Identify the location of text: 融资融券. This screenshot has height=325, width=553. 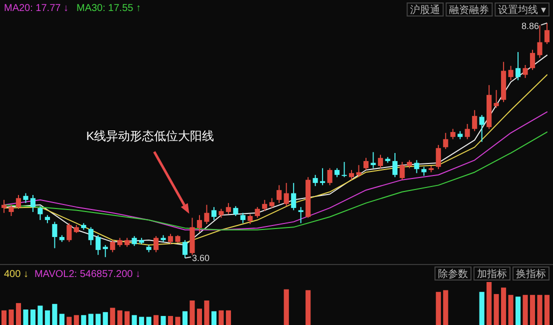
(469, 10).